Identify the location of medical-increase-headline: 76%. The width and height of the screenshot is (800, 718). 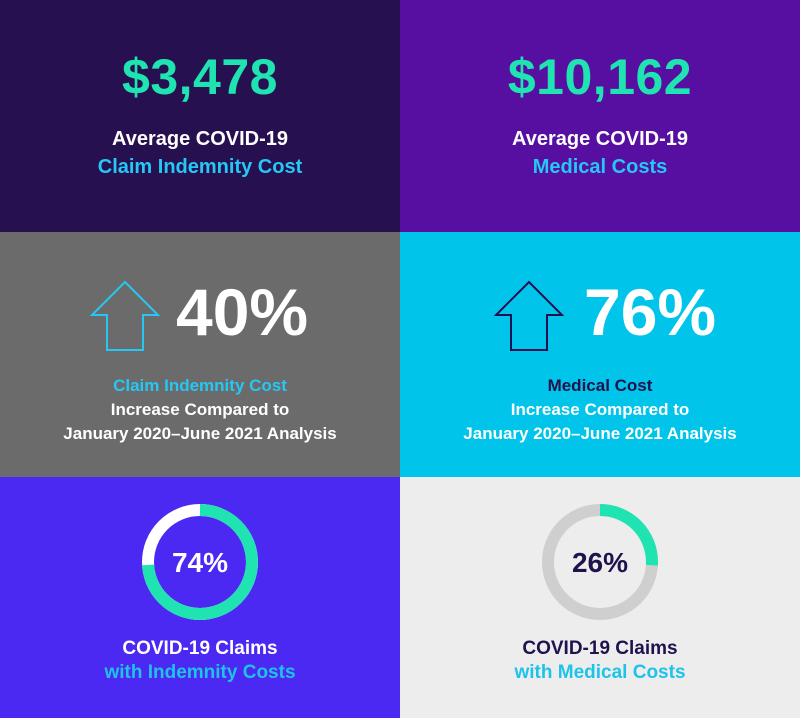
(600, 312).